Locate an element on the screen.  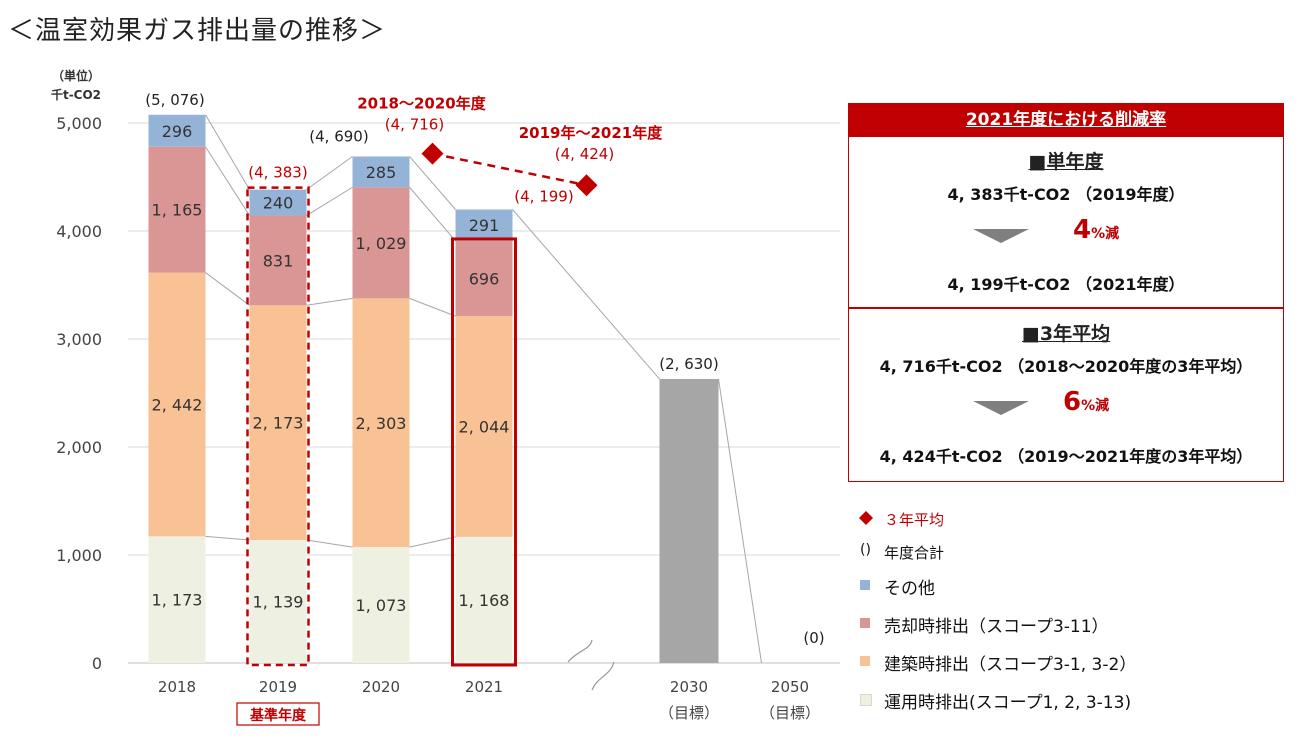
y-tick-label: 3,000 is located at coordinates (79, 339).